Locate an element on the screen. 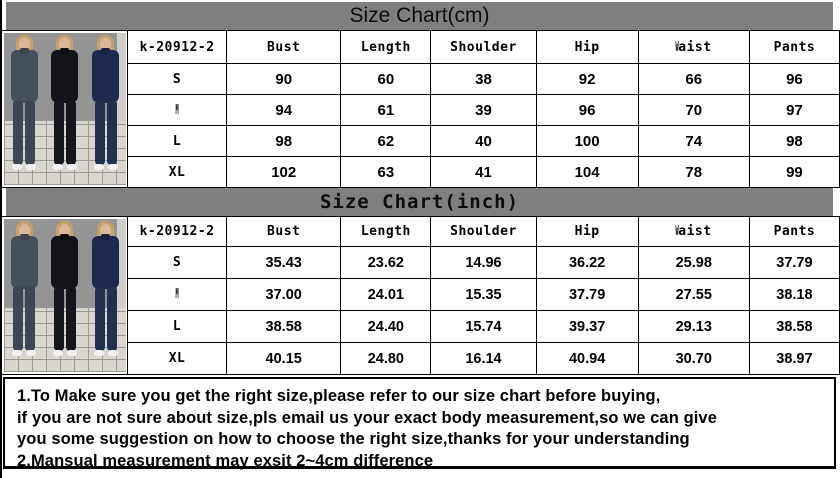  value-cell: 100 is located at coordinates (587, 141).